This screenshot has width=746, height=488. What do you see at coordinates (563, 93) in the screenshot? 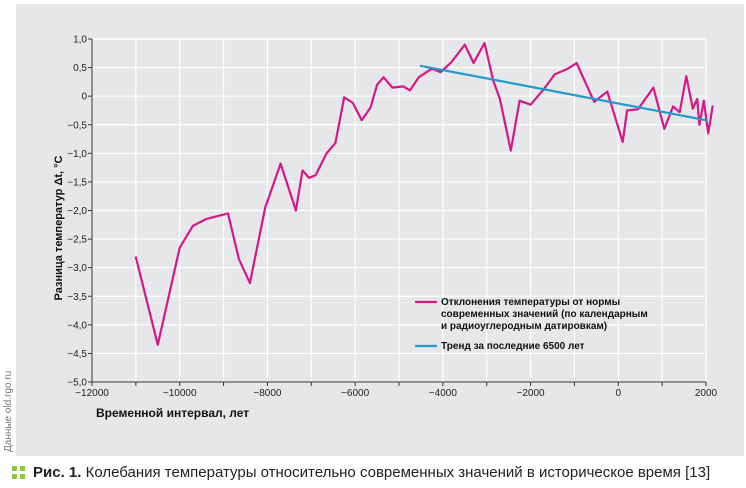
I see `series-line-trend` at bounding box center [563, 93].